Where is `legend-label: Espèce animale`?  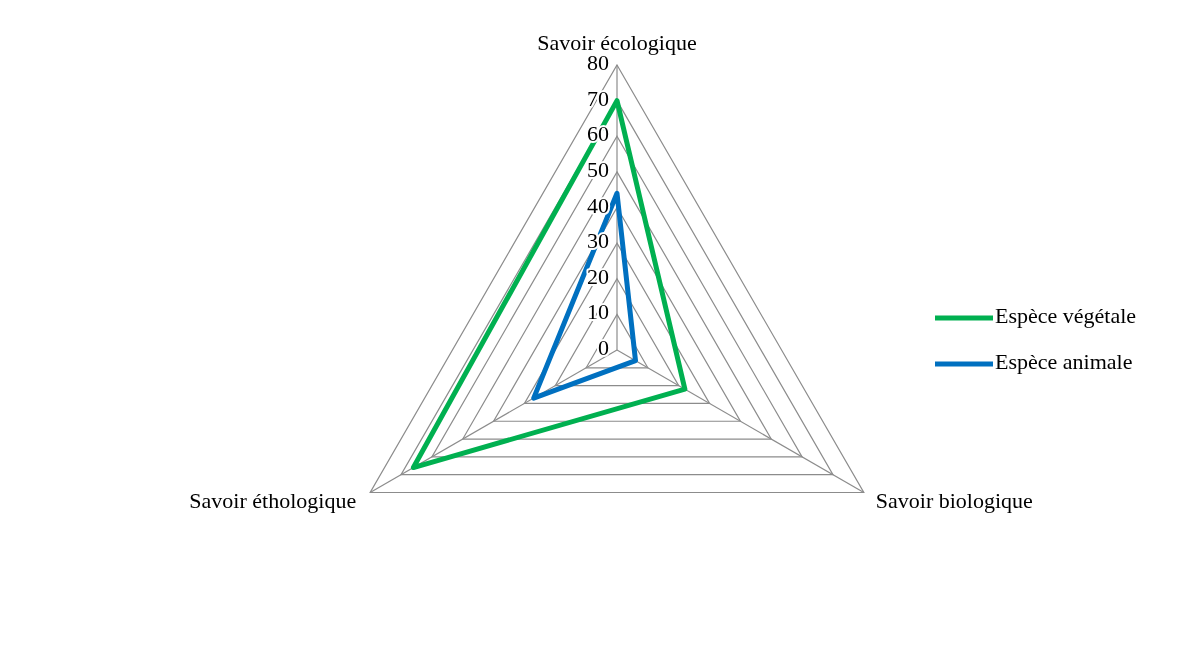
legend-label: Espèce animale is located at coordinates (1064, 362).